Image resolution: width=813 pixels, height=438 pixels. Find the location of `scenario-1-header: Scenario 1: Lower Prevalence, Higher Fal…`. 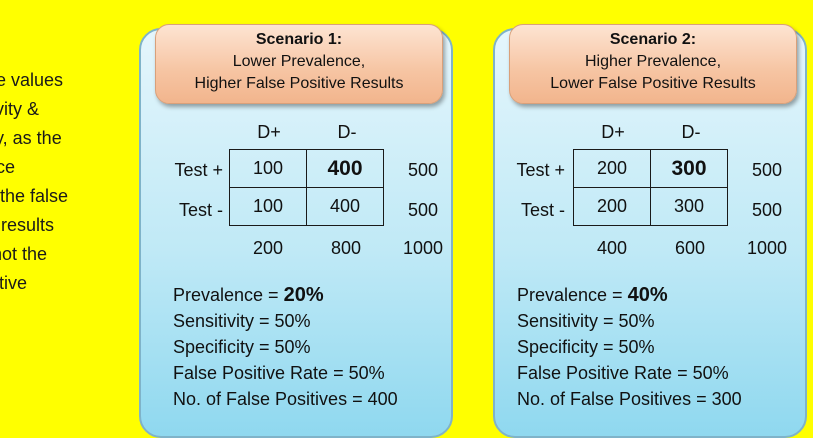

scenario-1-header: Scenario 1: Lower Prevalence, Higher Fal… is located at coordinates (299, 64).